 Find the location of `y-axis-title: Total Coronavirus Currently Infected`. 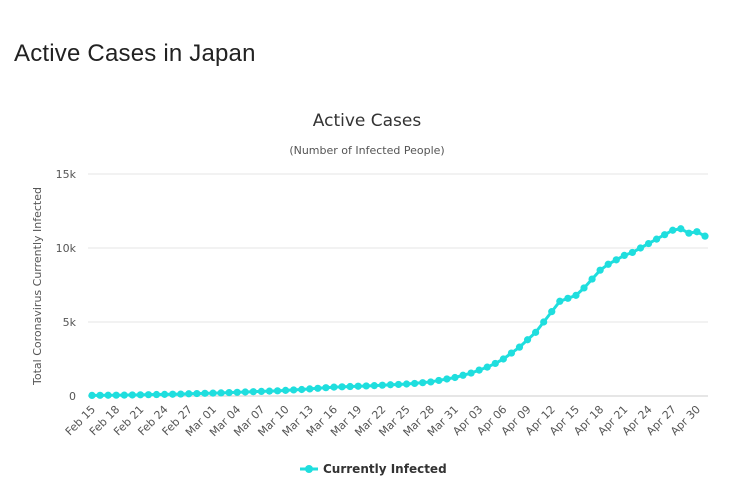

y-axis-title: Total Coronavirus Currently Infected is located at coordinates (37, 286).